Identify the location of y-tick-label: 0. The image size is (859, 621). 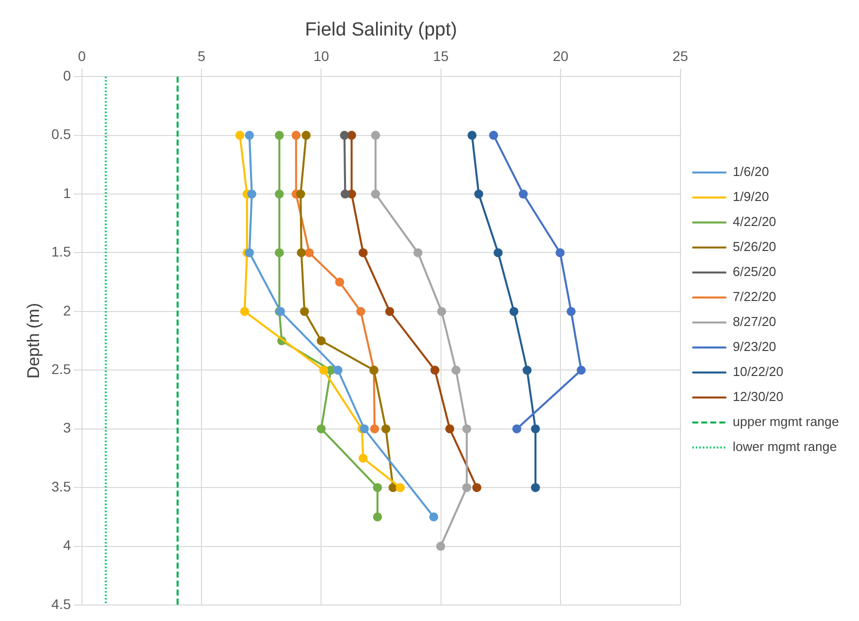
(67, 75).